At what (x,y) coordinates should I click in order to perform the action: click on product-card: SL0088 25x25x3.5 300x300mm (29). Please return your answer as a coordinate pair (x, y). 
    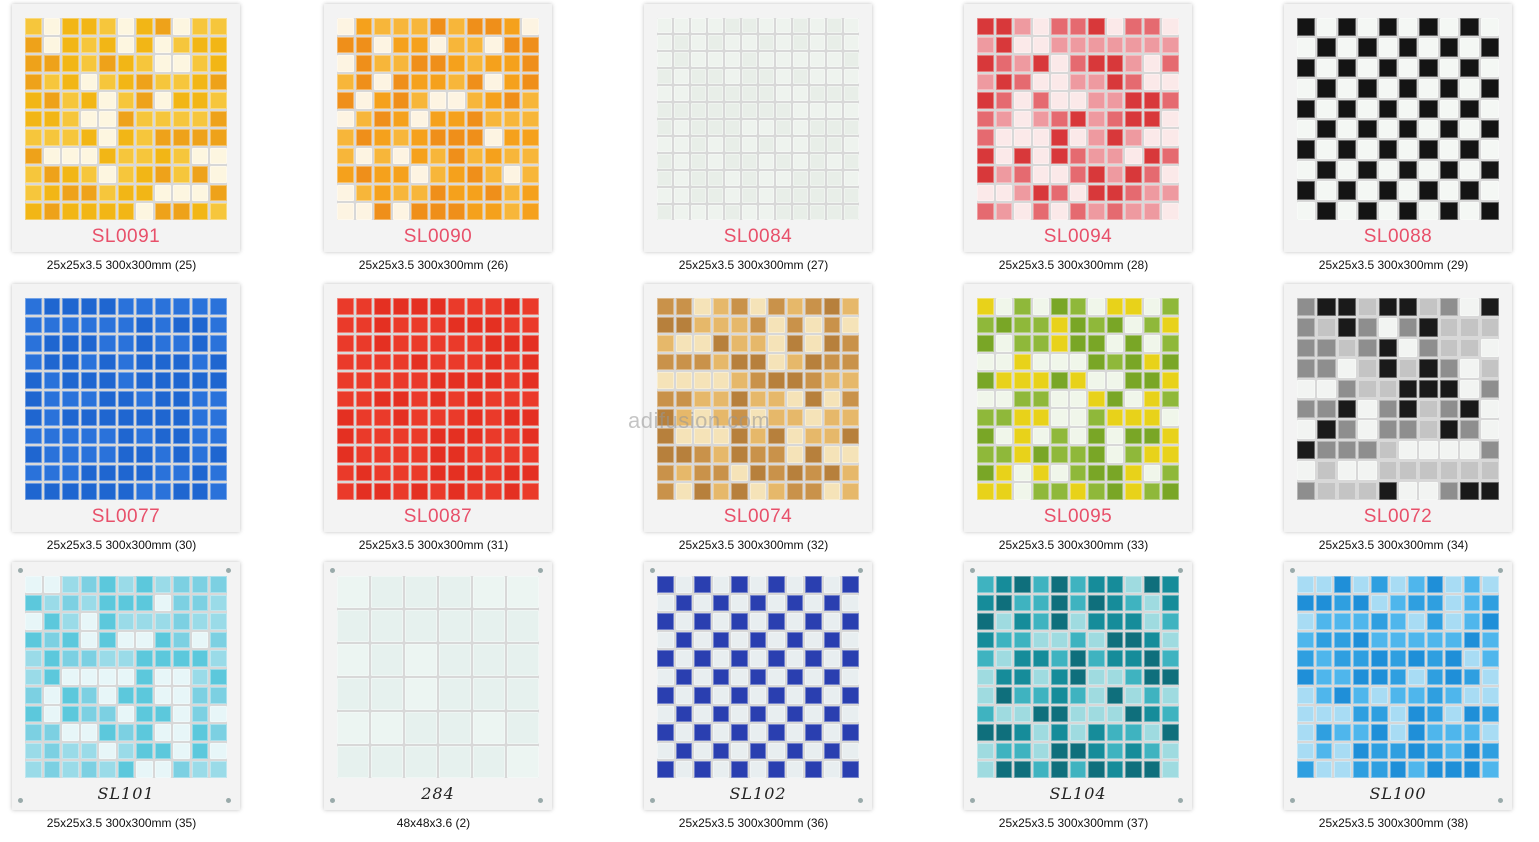
    Looking at the image, I should click on (1409, 144).